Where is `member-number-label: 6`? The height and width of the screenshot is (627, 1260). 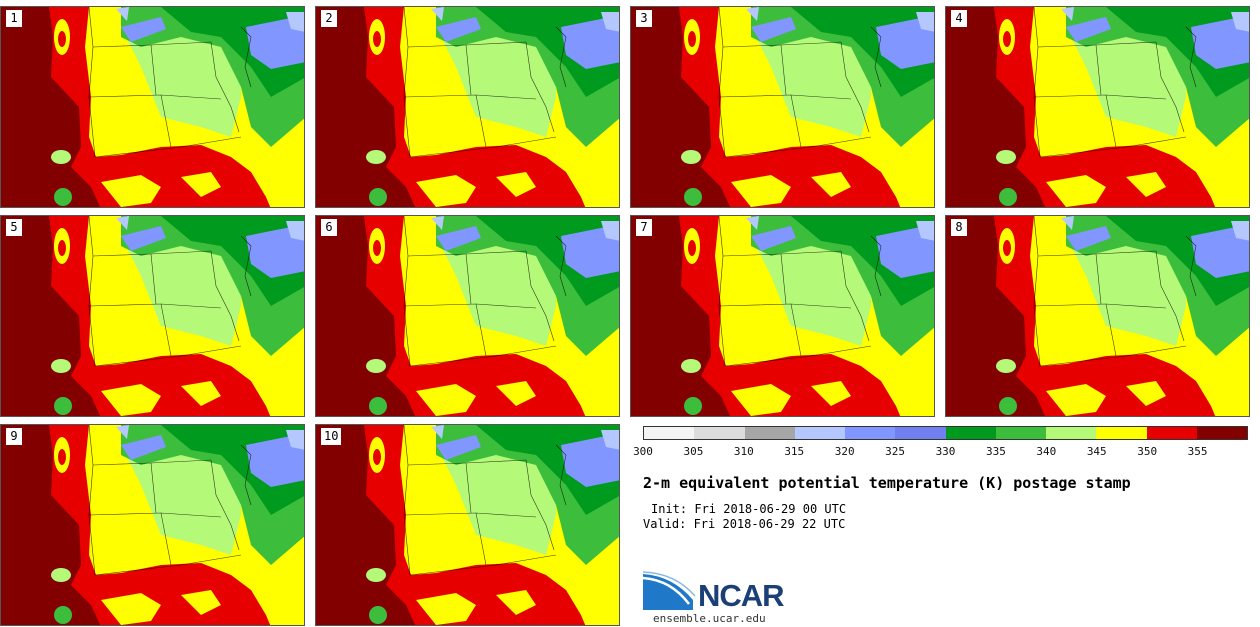 member-number-label: 6 is located at coordinates (329, 227).